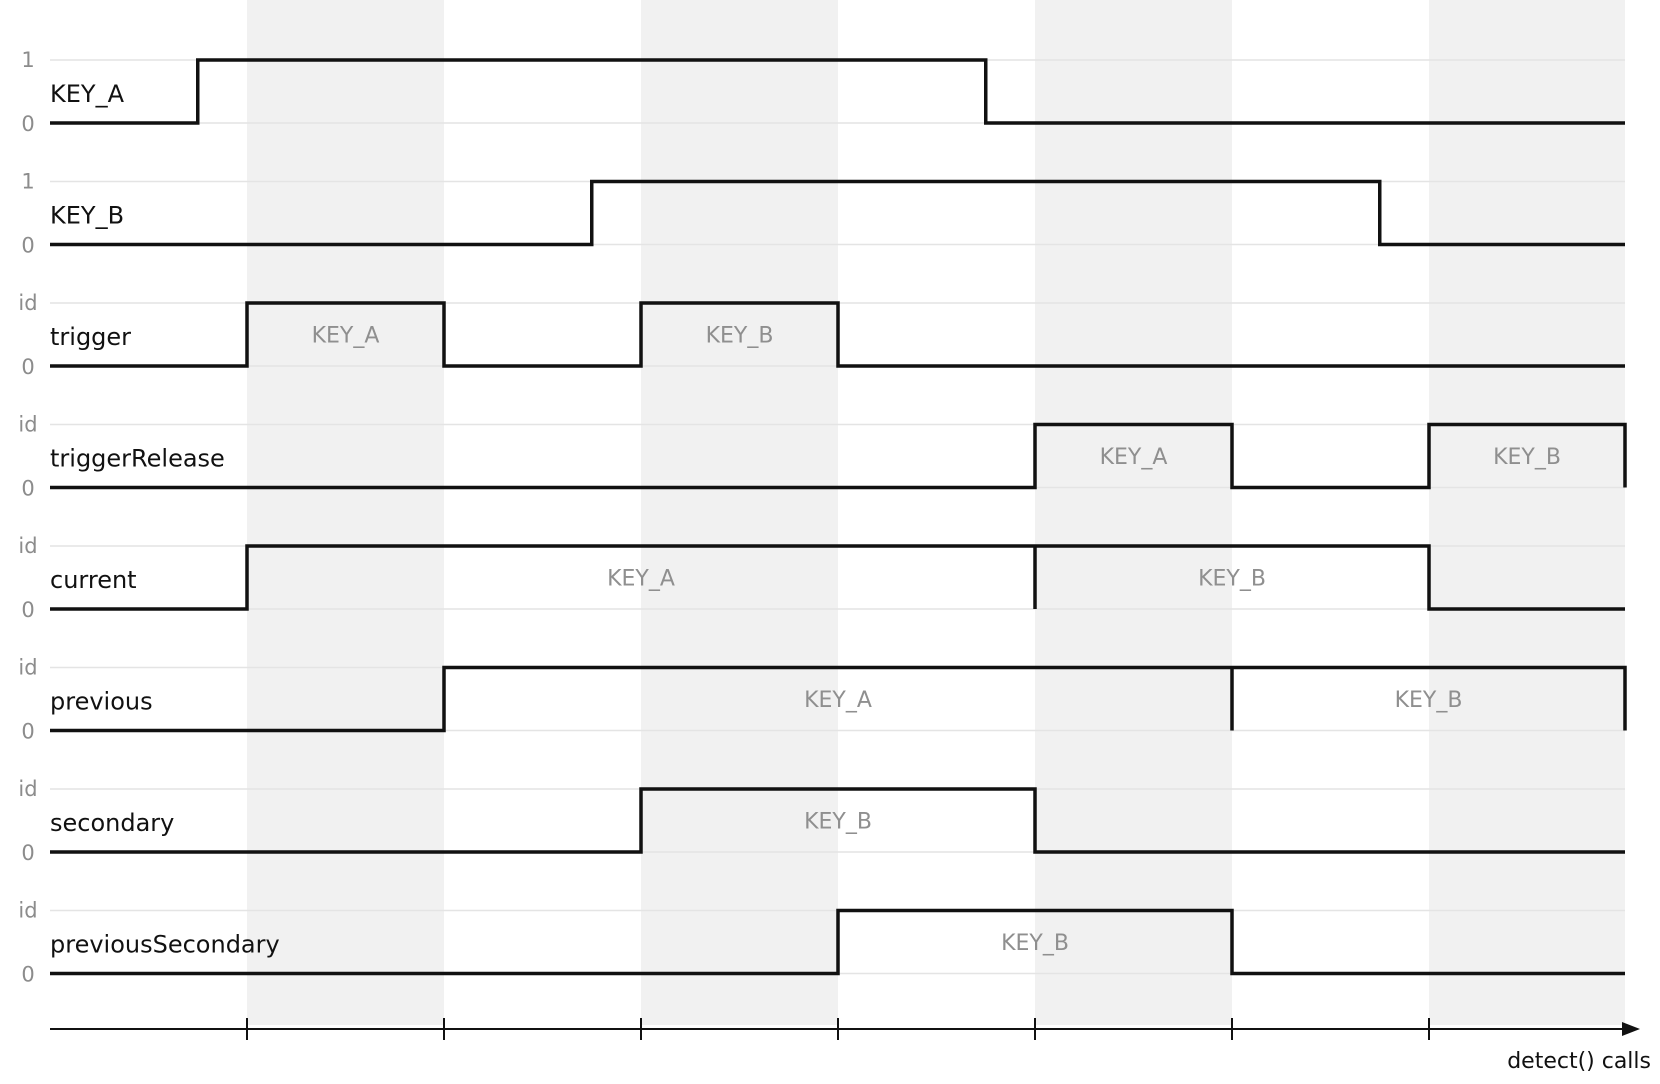 This screenshot has width=1660, height=1084. I want to click on trigger-low-level-label: 0, so click(27, 367).